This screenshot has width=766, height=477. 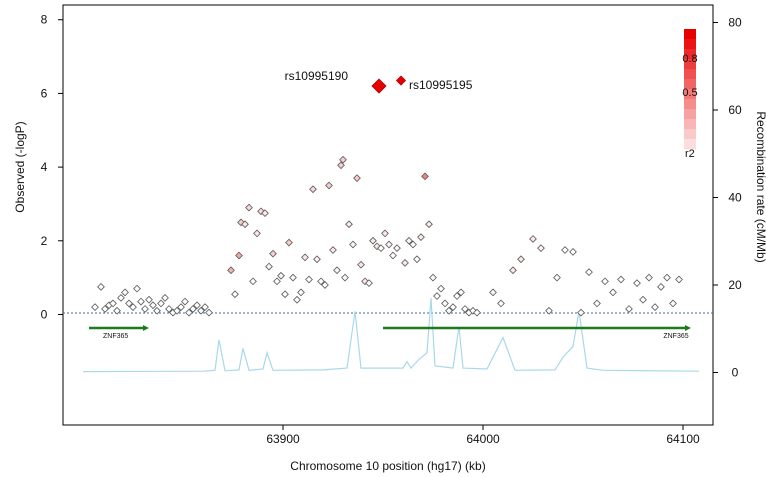 What do you see at coordinates (44, 93) in the screenshot?
I see `y-tick-label: 6` at bounding box center [44, 93].